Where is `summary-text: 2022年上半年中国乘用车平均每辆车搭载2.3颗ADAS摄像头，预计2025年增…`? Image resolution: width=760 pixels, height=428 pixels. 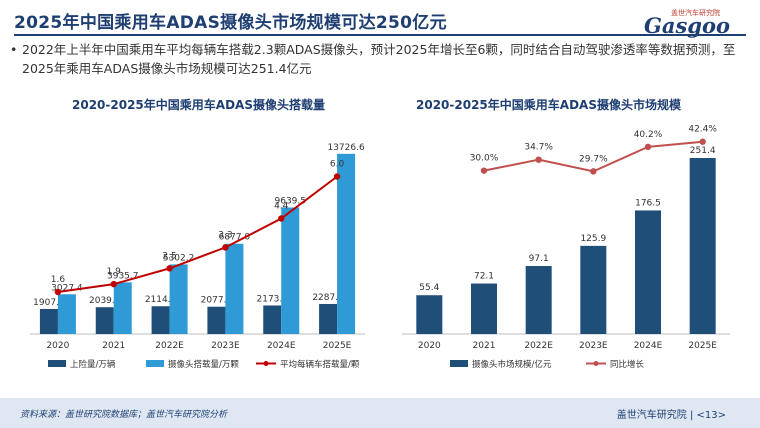 summary-text: 2022年上半年中国乘用车平均每辆车搭载2.3颗ADAS摄像头，预计2025年增… is located at coordinates (379, 59).